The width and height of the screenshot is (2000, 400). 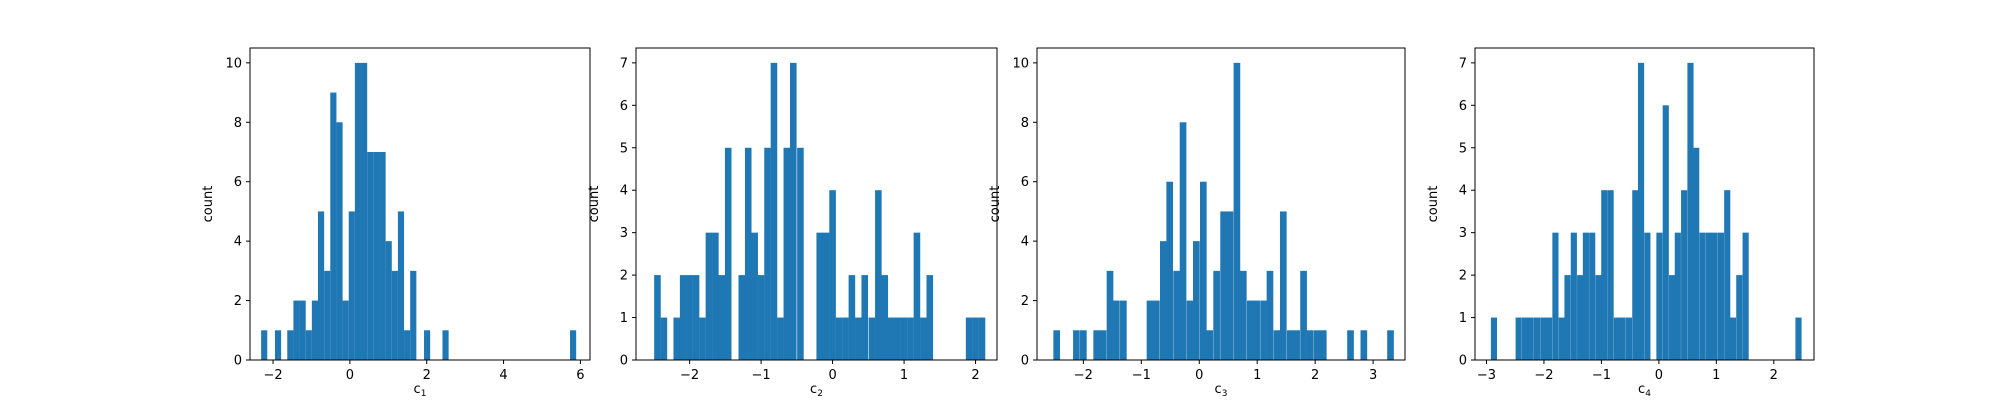 What do you see at coordinates (233, 63) in the screenshot?
I see `y-tick-label: 10` at bounding box center [233, 63].